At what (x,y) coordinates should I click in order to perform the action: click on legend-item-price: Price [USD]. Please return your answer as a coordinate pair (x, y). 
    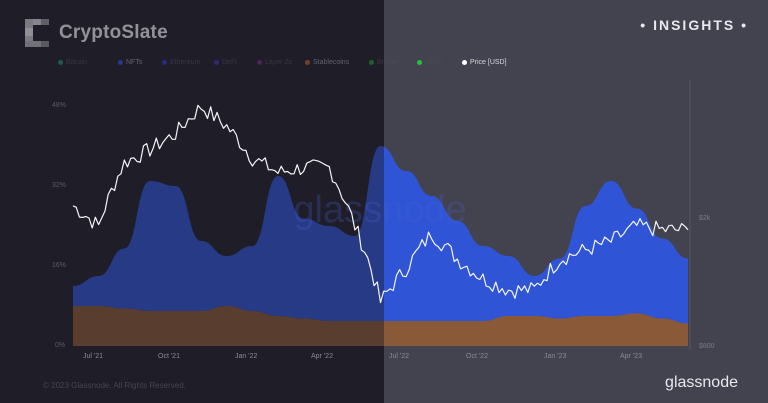
    Looking at the image, I should click on (484, 62).